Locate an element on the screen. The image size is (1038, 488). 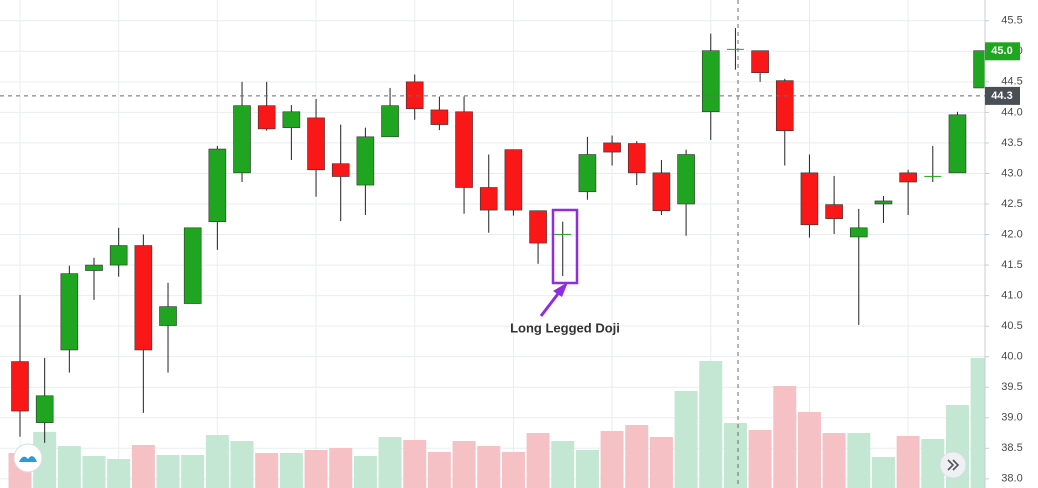
logo-icon is located at coordinates (28, 459).